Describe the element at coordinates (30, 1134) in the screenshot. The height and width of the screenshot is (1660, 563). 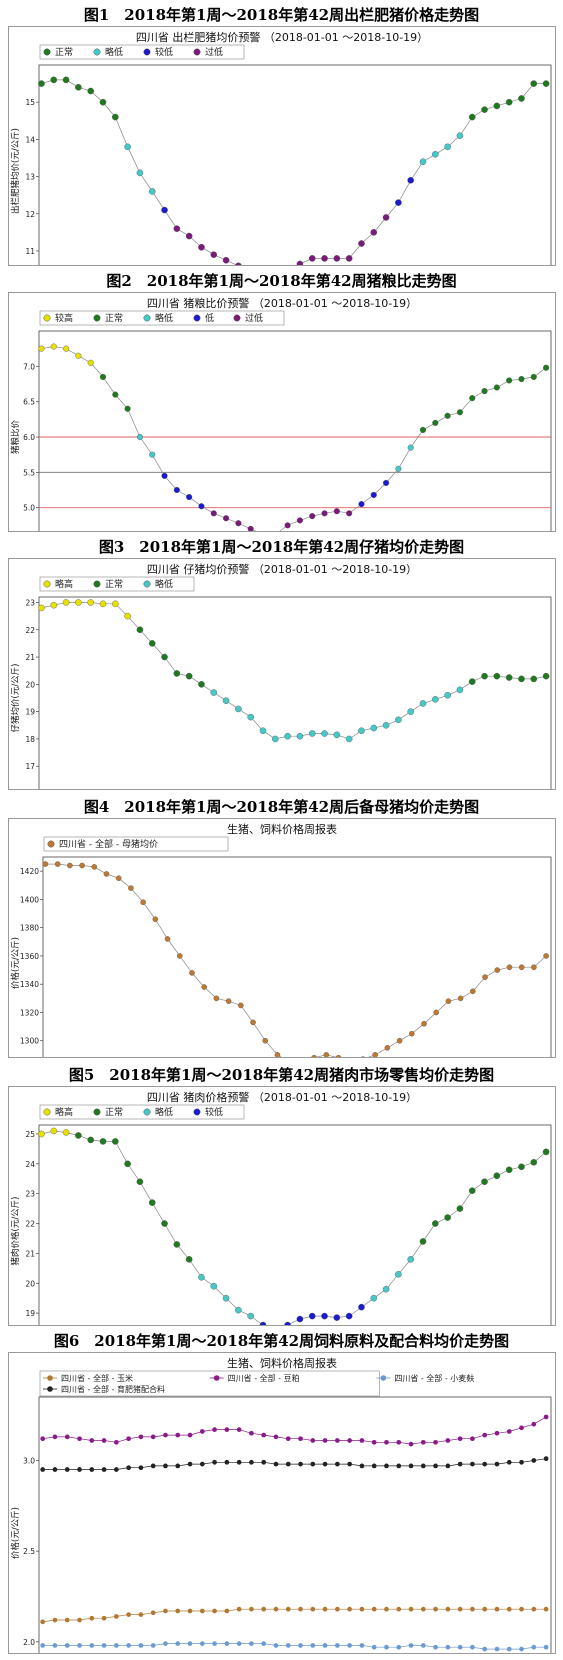
I see `y-tick-label: 25` at that location.